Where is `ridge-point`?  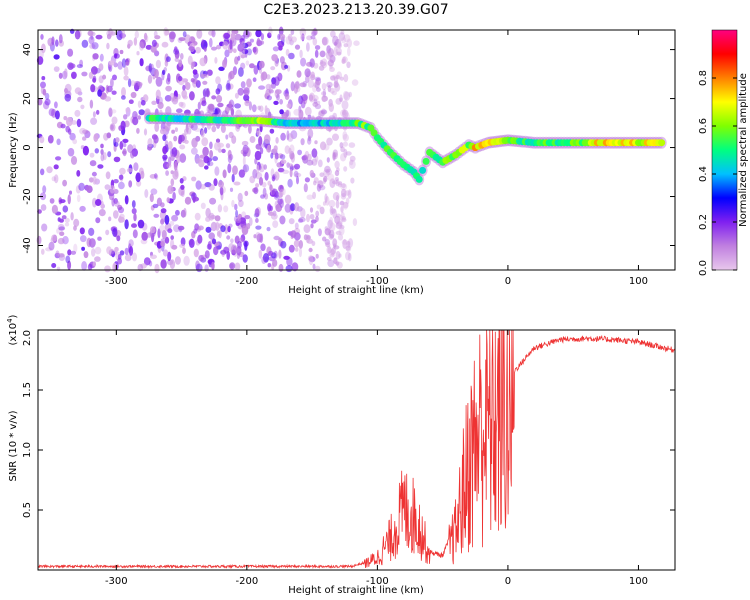
ridge-point is located at coordinates (662, 143).